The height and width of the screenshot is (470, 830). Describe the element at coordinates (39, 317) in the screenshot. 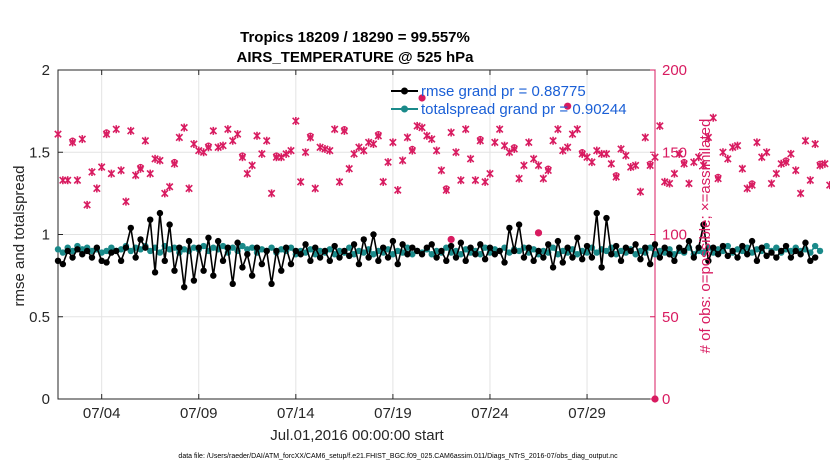

I see `y-tick-label-left: 0.5` at that location.